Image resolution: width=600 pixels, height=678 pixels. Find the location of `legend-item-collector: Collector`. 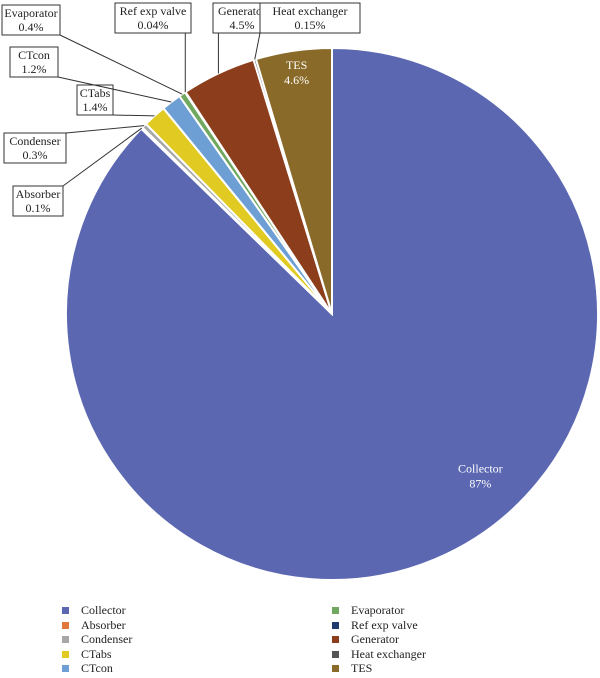

legend-item-collector: Collector is located at coordinates (94, 610).